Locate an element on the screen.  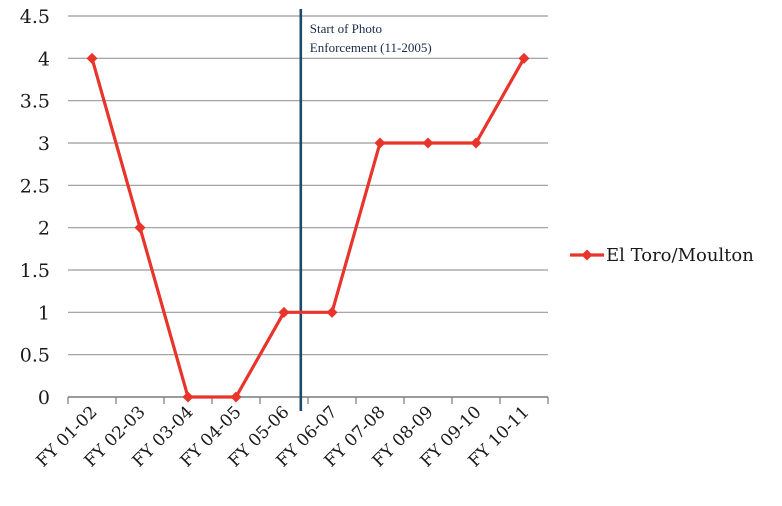
y-tick-label: 0.5 is located at coordinates (35, 356).